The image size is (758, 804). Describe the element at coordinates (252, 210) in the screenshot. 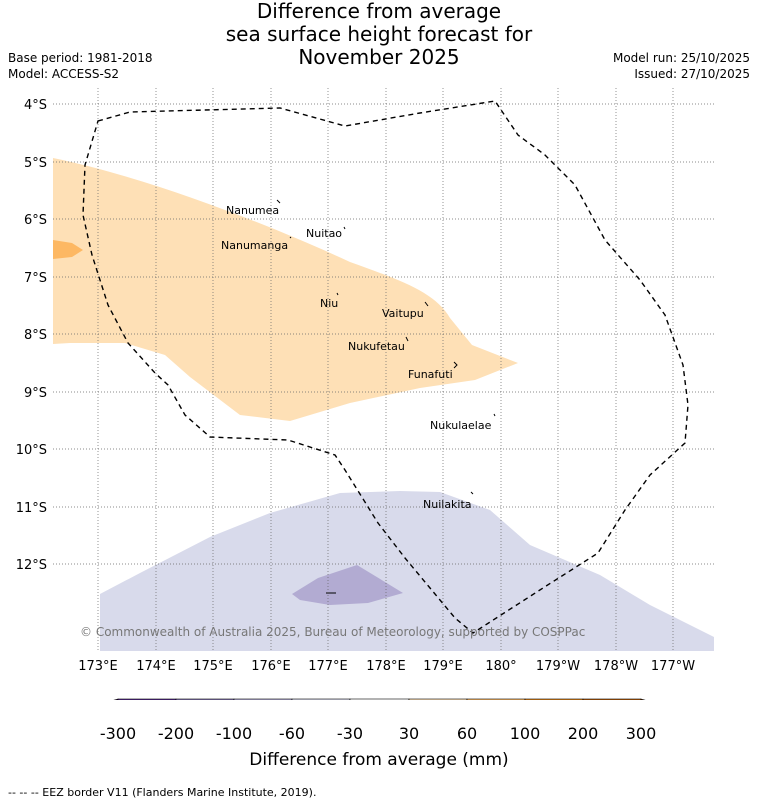

I see `place-label-nanumea: Nanumea` at that location.